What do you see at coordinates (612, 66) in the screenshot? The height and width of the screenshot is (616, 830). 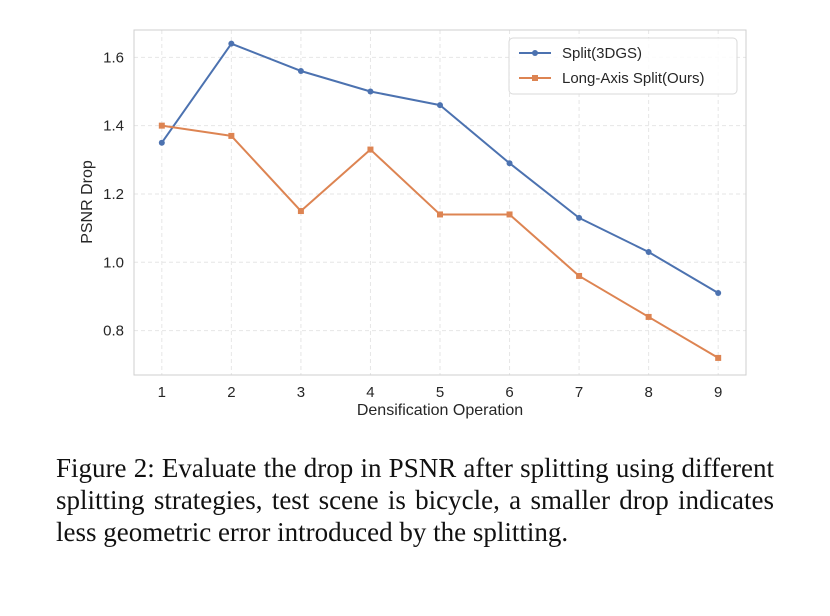 I see `legend-items: Split(3DGS) Long-Axis Split(Ours)` at bounding box center [612, 66].